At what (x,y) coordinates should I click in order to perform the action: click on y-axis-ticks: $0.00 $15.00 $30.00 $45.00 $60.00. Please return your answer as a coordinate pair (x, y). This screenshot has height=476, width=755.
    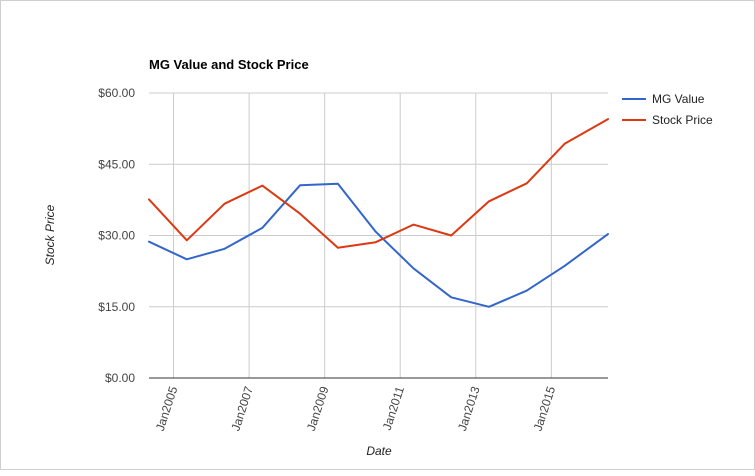
    Looking at the image, I should click on (116, 235).